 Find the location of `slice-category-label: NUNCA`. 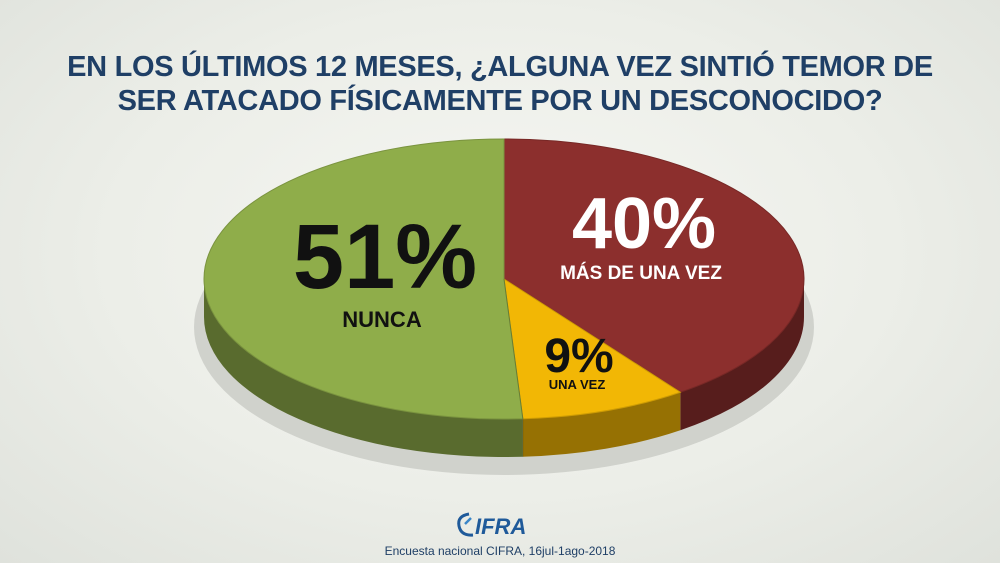

slice-category-label: NUNCA is located at coordinates (382, 319).